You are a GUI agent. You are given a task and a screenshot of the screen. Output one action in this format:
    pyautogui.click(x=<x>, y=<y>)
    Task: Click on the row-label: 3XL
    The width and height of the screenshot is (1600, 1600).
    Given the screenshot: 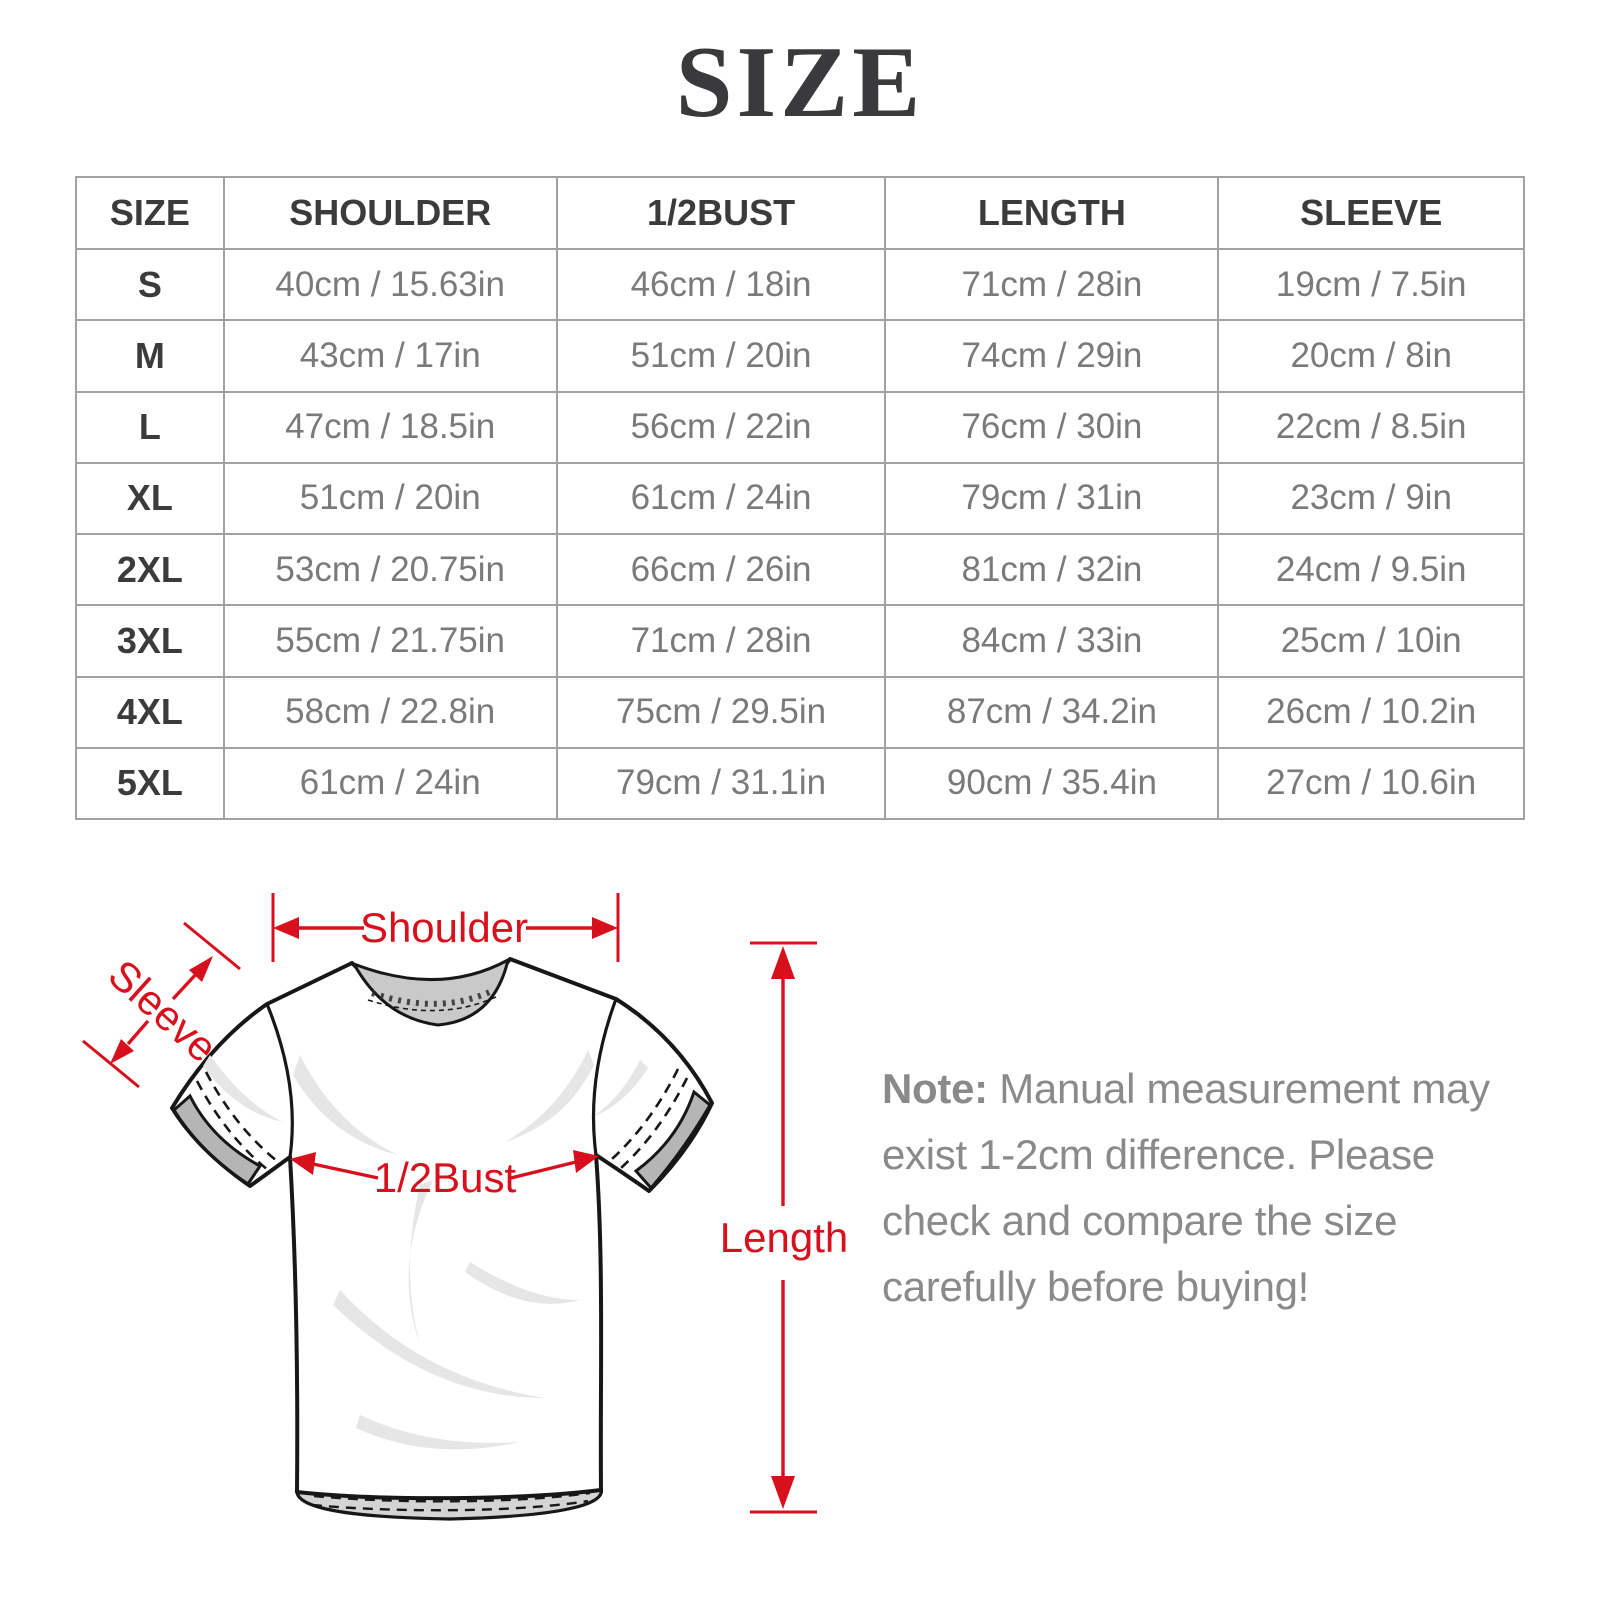 What is the action you would take?
    pyautogui.click(x=151, y=642)
    